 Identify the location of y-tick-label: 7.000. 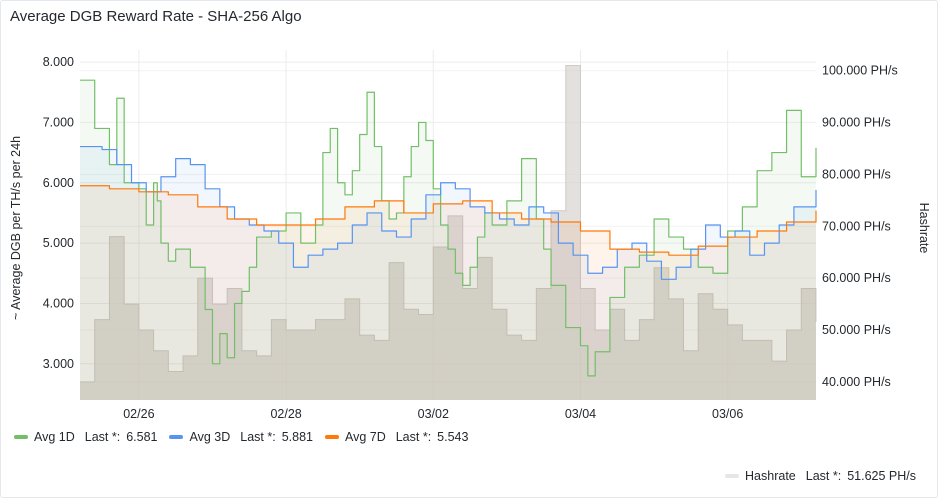
(58, 122).